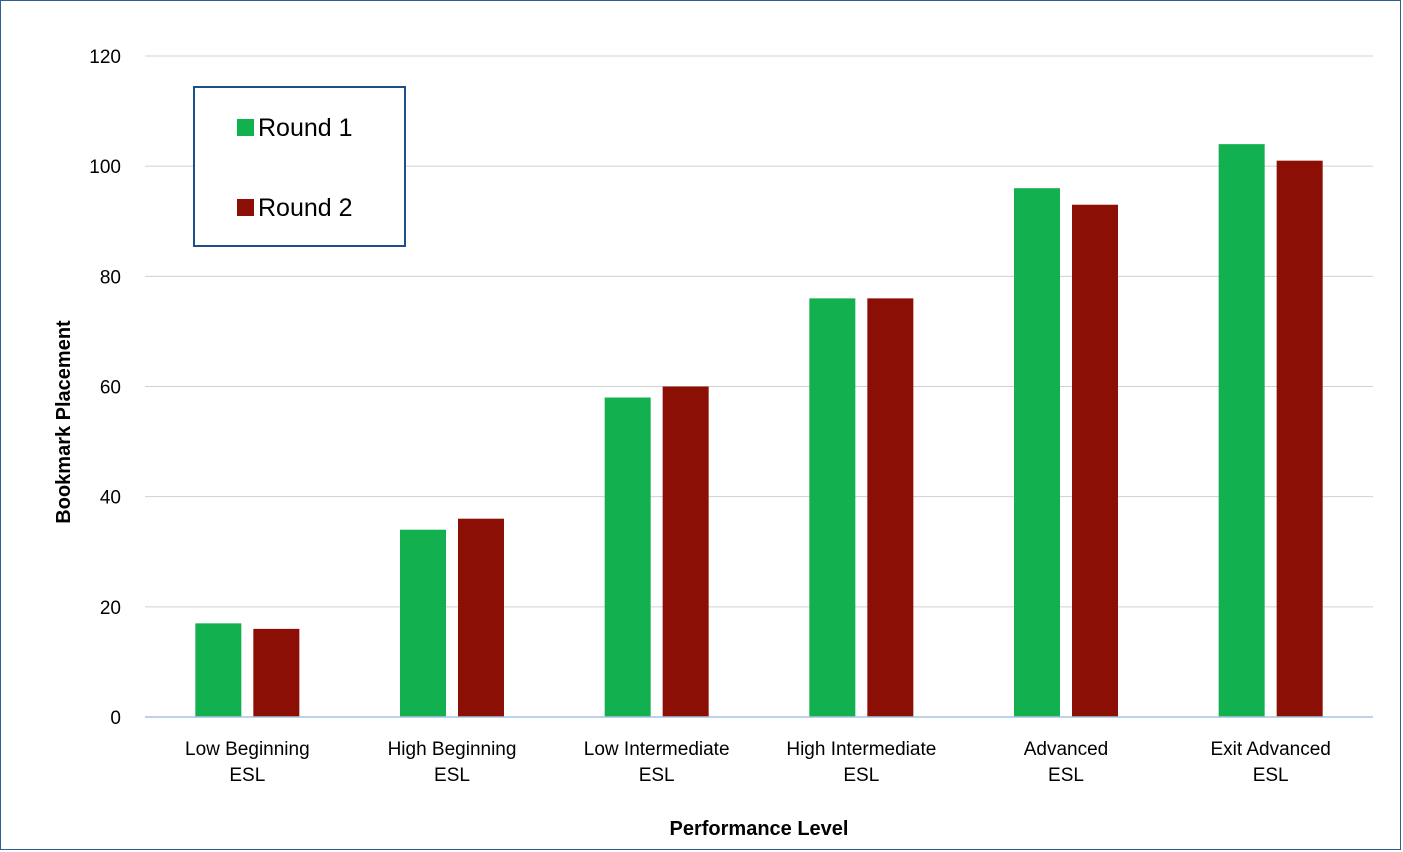 This screenshot has height=852, width=1403. I want to click on legend-label-round-1: Round 1, so click(305, 128).